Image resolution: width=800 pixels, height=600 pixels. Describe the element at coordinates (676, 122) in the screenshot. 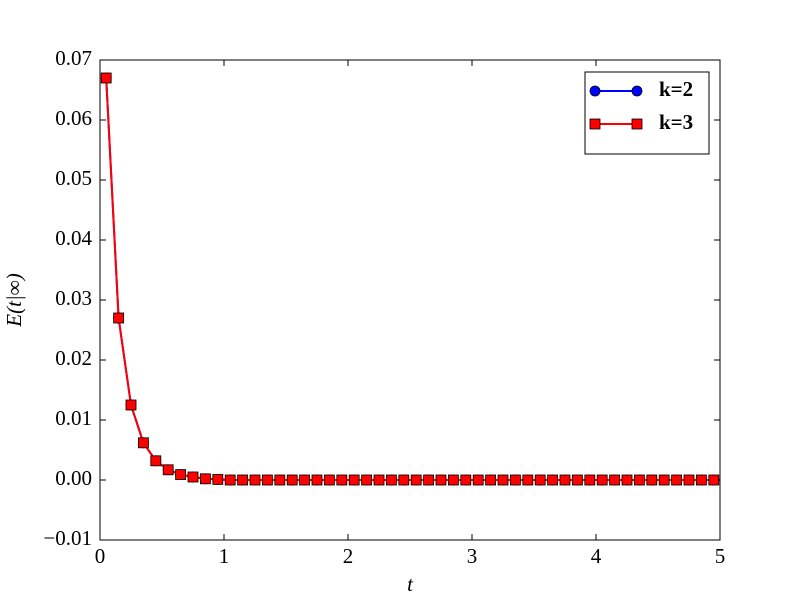

I see `legend-label: k=3` at that location.